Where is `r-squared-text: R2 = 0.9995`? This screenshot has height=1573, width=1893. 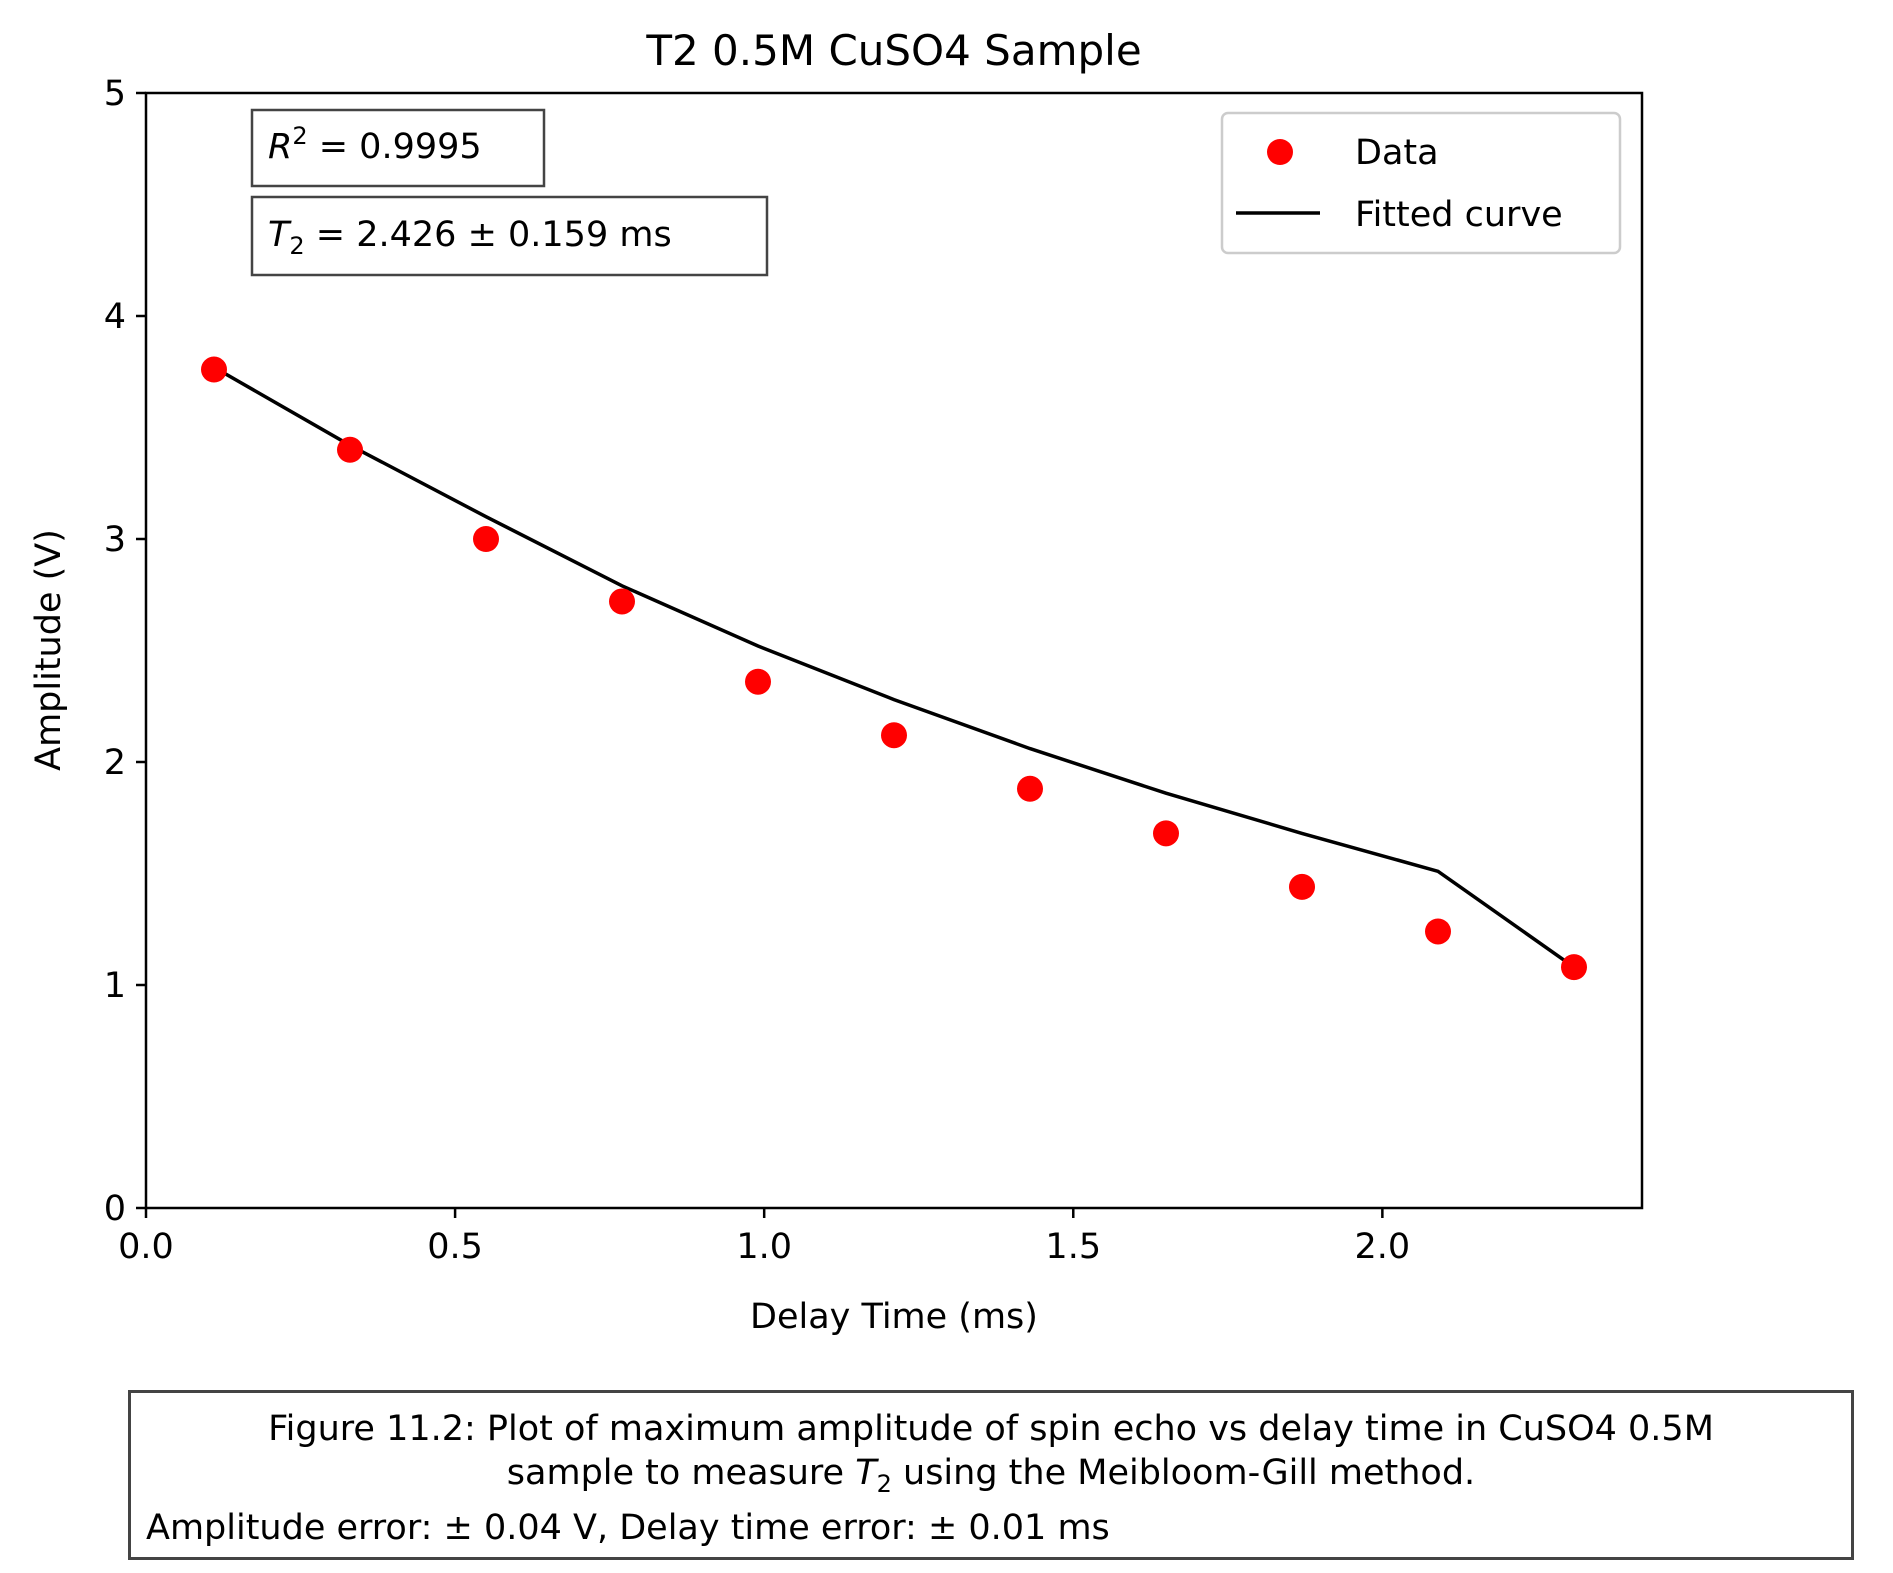 r-squared-text: R2 = 0.9995 is located at coordinates (375, 144).